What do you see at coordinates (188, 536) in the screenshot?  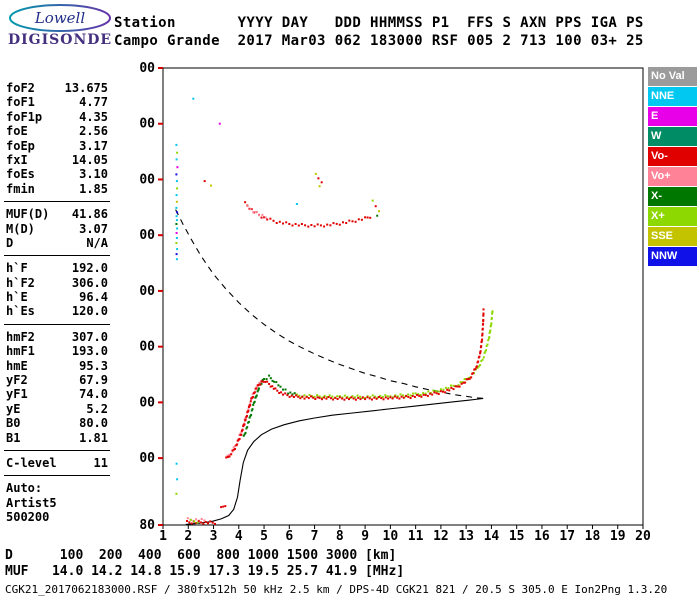 I see `x-tick-label: 2` at bounding box center [188, 536].